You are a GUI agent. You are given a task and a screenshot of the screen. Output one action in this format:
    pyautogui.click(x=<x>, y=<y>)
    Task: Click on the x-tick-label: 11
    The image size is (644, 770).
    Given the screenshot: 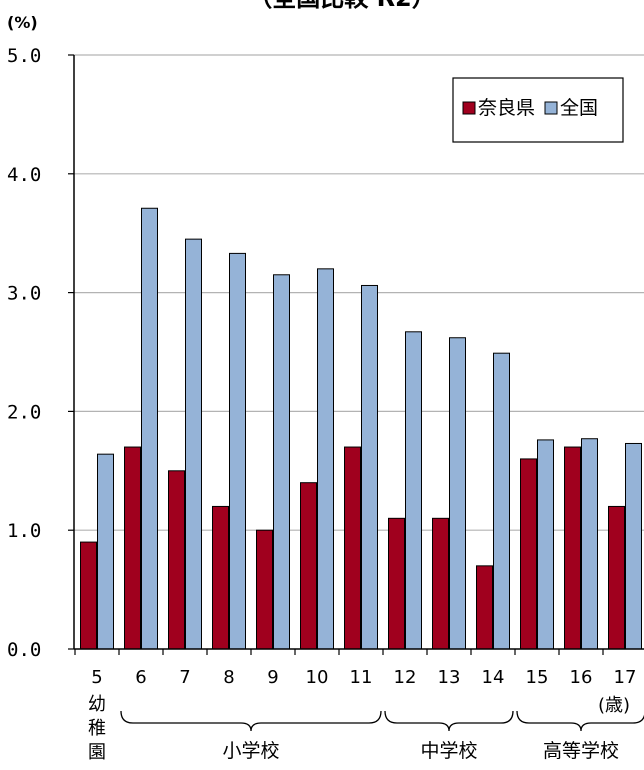 What is the action you would take?
    pyautogui.click(x=361, y=677)
    